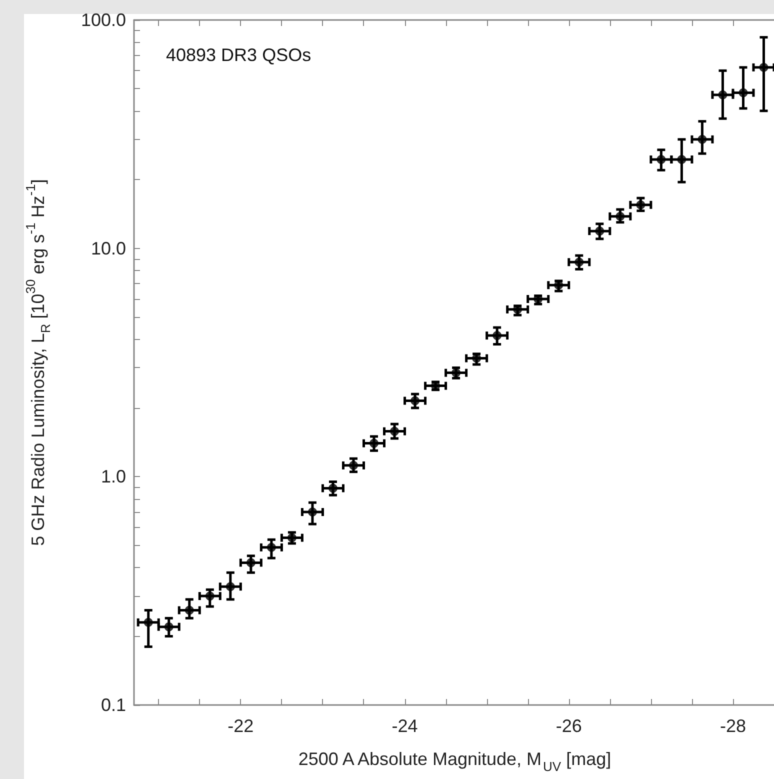 The width and height of the screenshot is (774, 779). Describe the element at coordinates (38, 362) in the screenshot. I see `text: 5 GHz Radio Luminosity, LR [1030 erg s-1 Hz-1]` at that location.